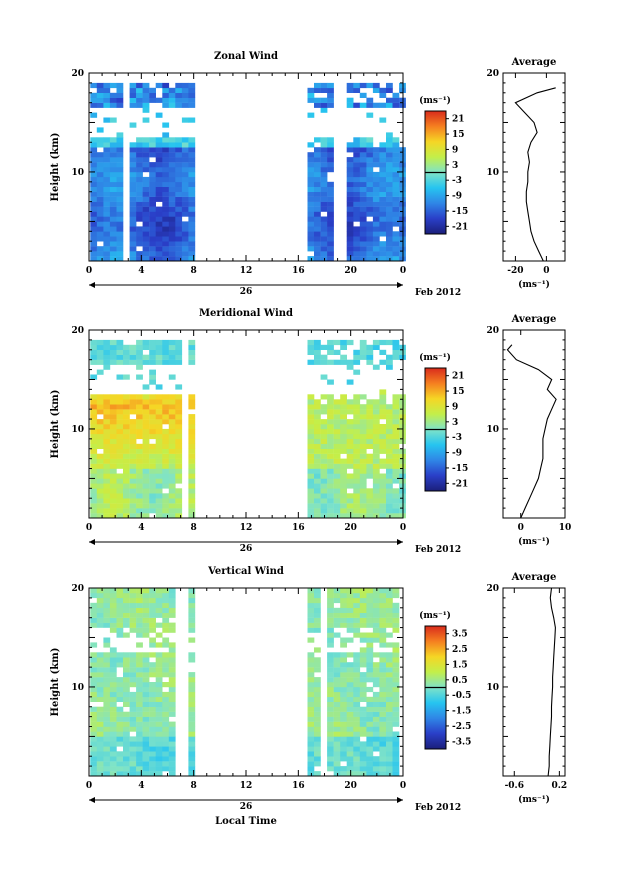 This screenshot has width=620, height=873. I want to click on profile-x-tick-label: 10, so click(565, 528).